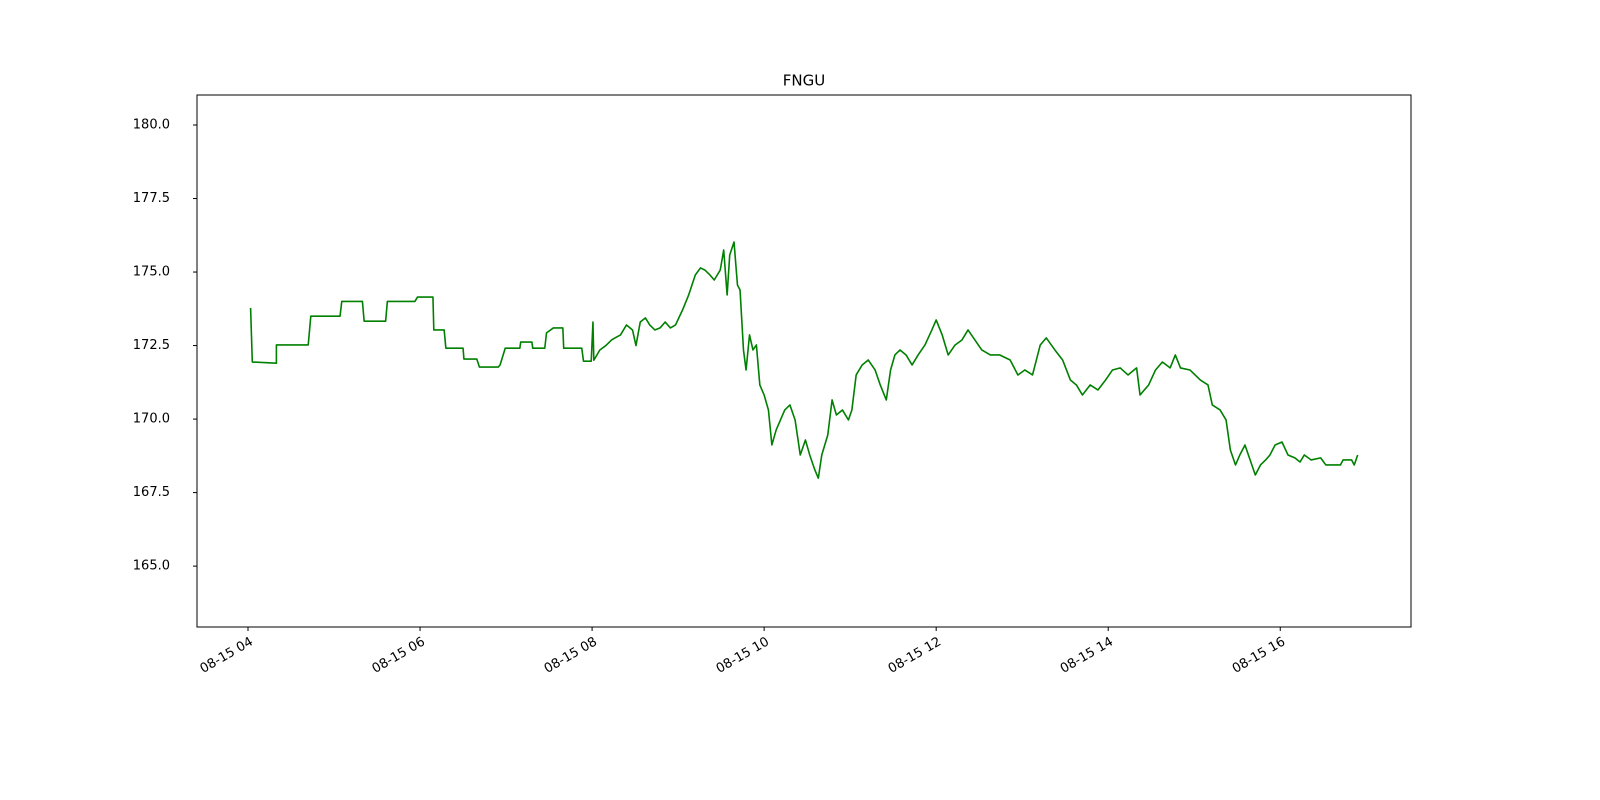 Image resolution: width=1600 pixels, height=800 pixels. What do you see at coordinates (151, 566) in the screenshot?
I see `y-tick-label: 165.0` at bounding box center [151, 566].